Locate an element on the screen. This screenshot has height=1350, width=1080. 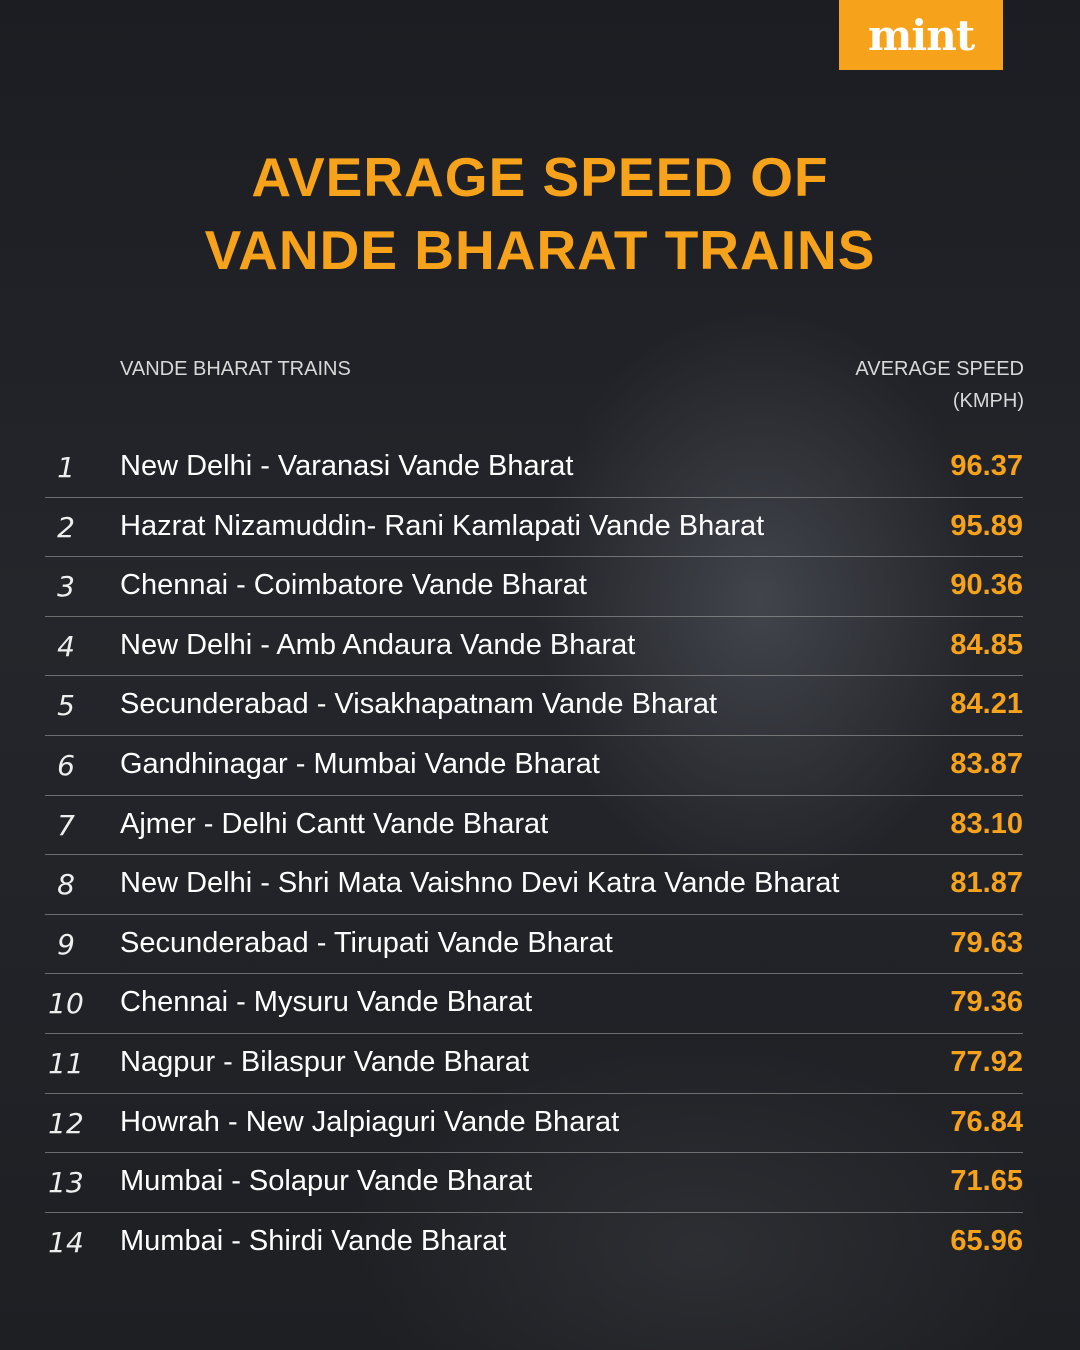
table-row: 14 Mumbai - Shirdi Vande Bharat 65.96 is located at coordinates (534, 1243).